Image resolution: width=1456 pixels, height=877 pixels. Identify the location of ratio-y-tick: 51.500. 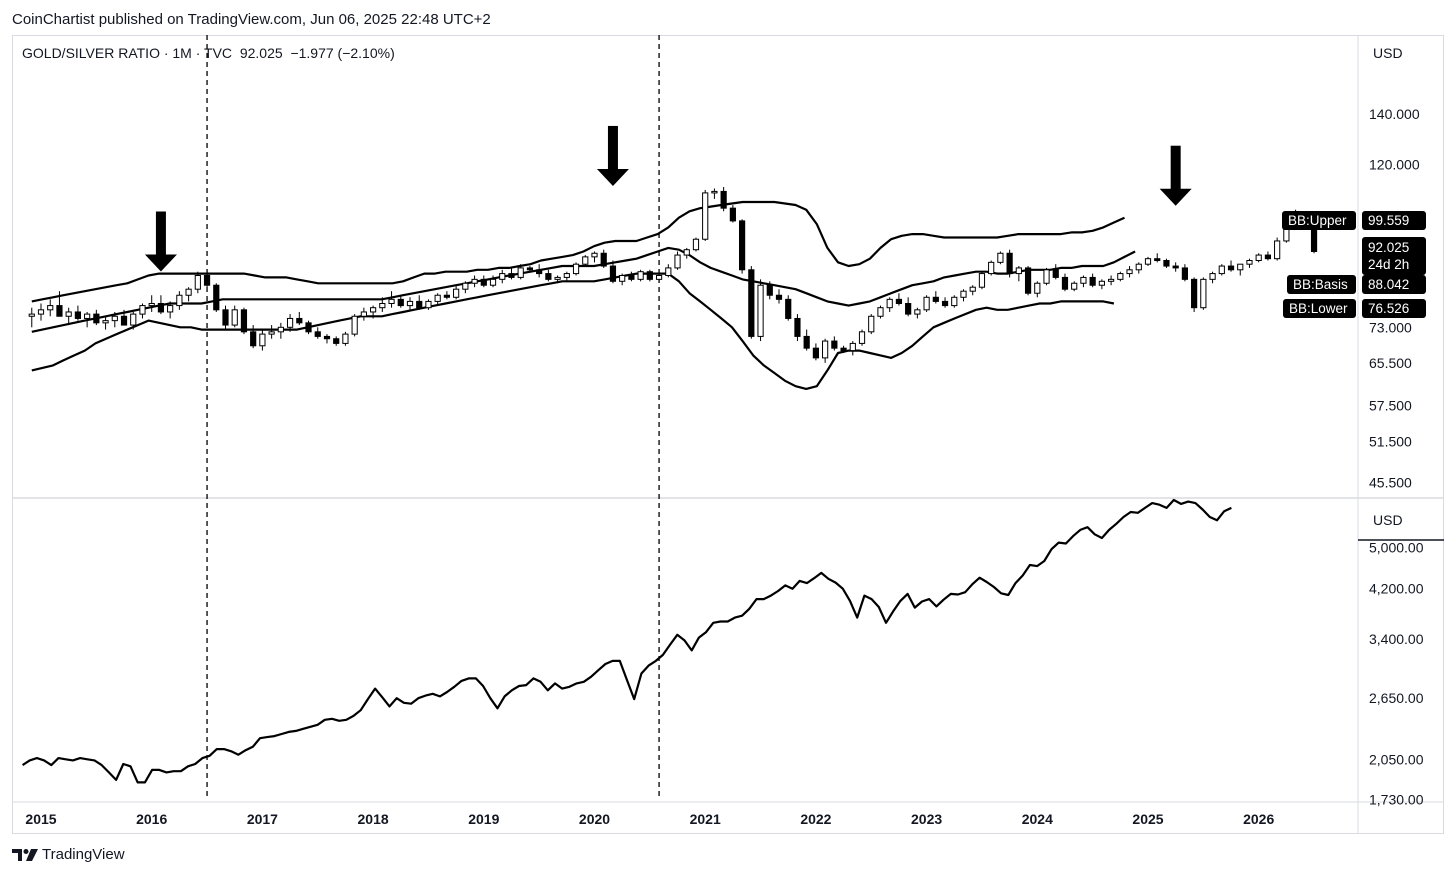
(1390, 442).